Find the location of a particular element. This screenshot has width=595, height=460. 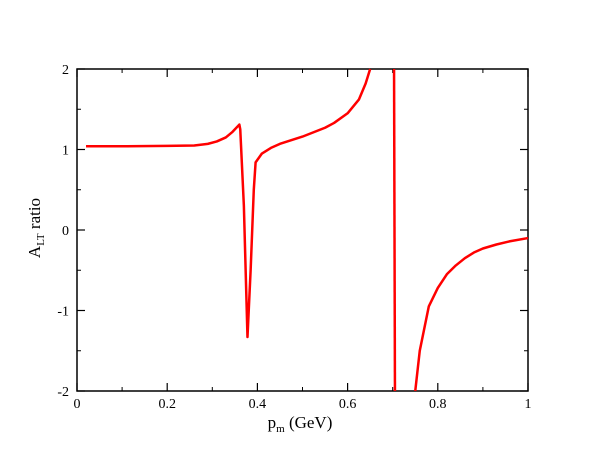

x-tick-label: 1 is located at coordinates (528, 404).